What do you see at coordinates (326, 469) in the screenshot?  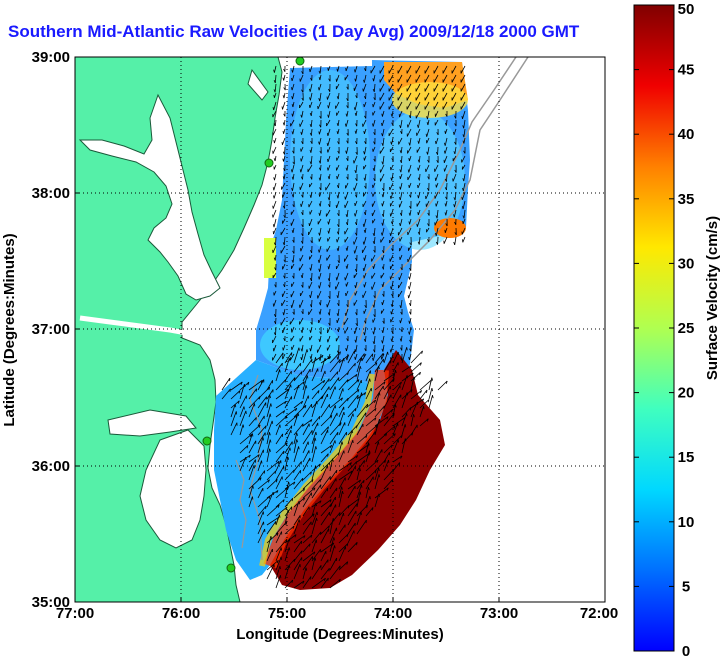 I see `velocity-field-gulf-stream-edge` at bounding box center [326, 469].